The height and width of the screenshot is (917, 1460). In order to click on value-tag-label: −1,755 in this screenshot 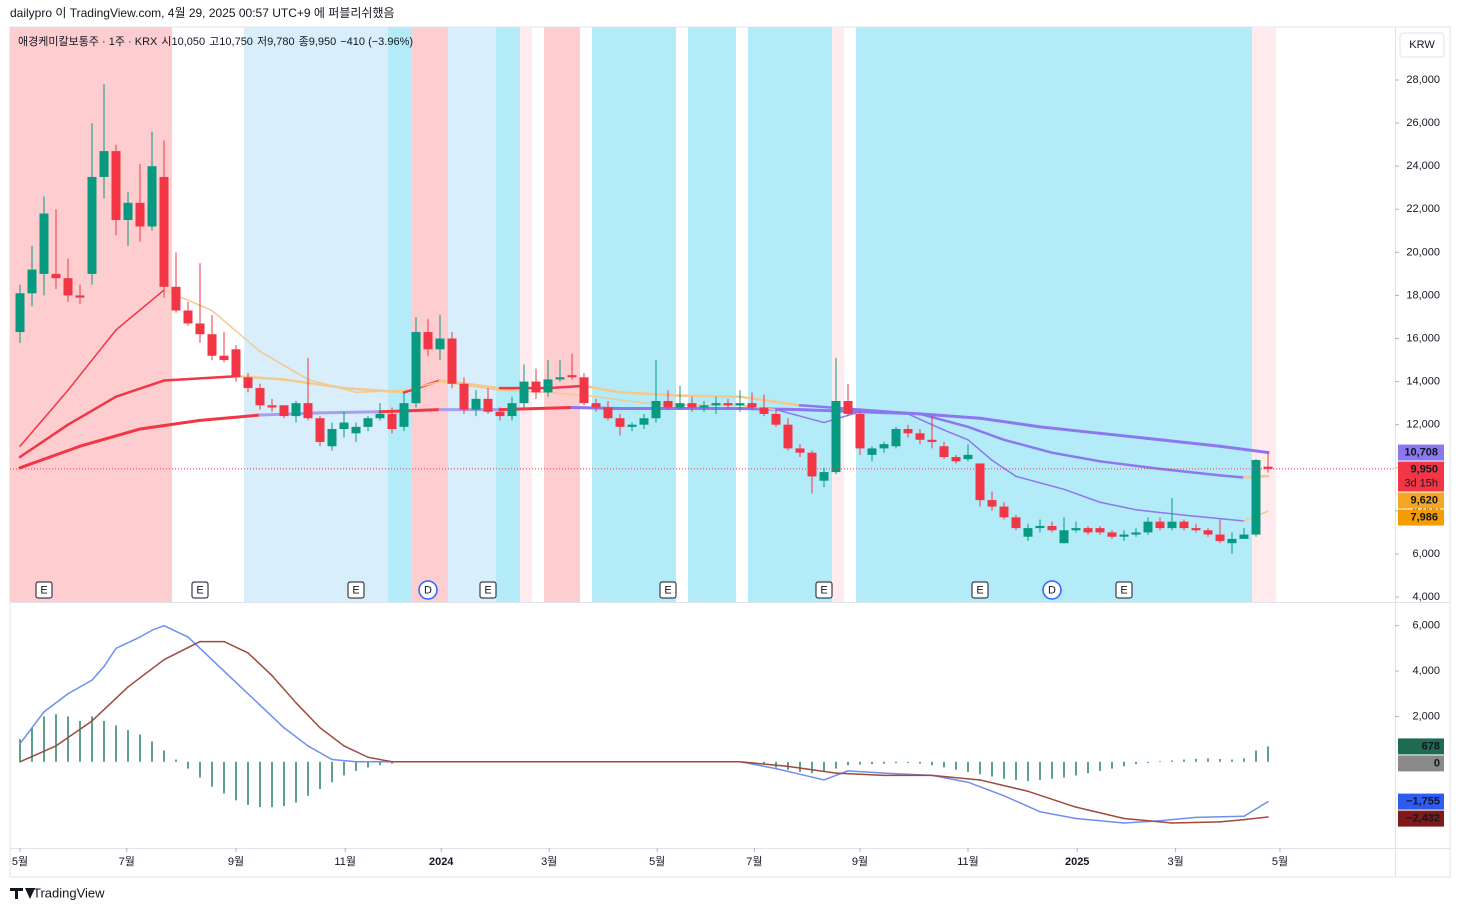, I will do `click(1423, 802)`.